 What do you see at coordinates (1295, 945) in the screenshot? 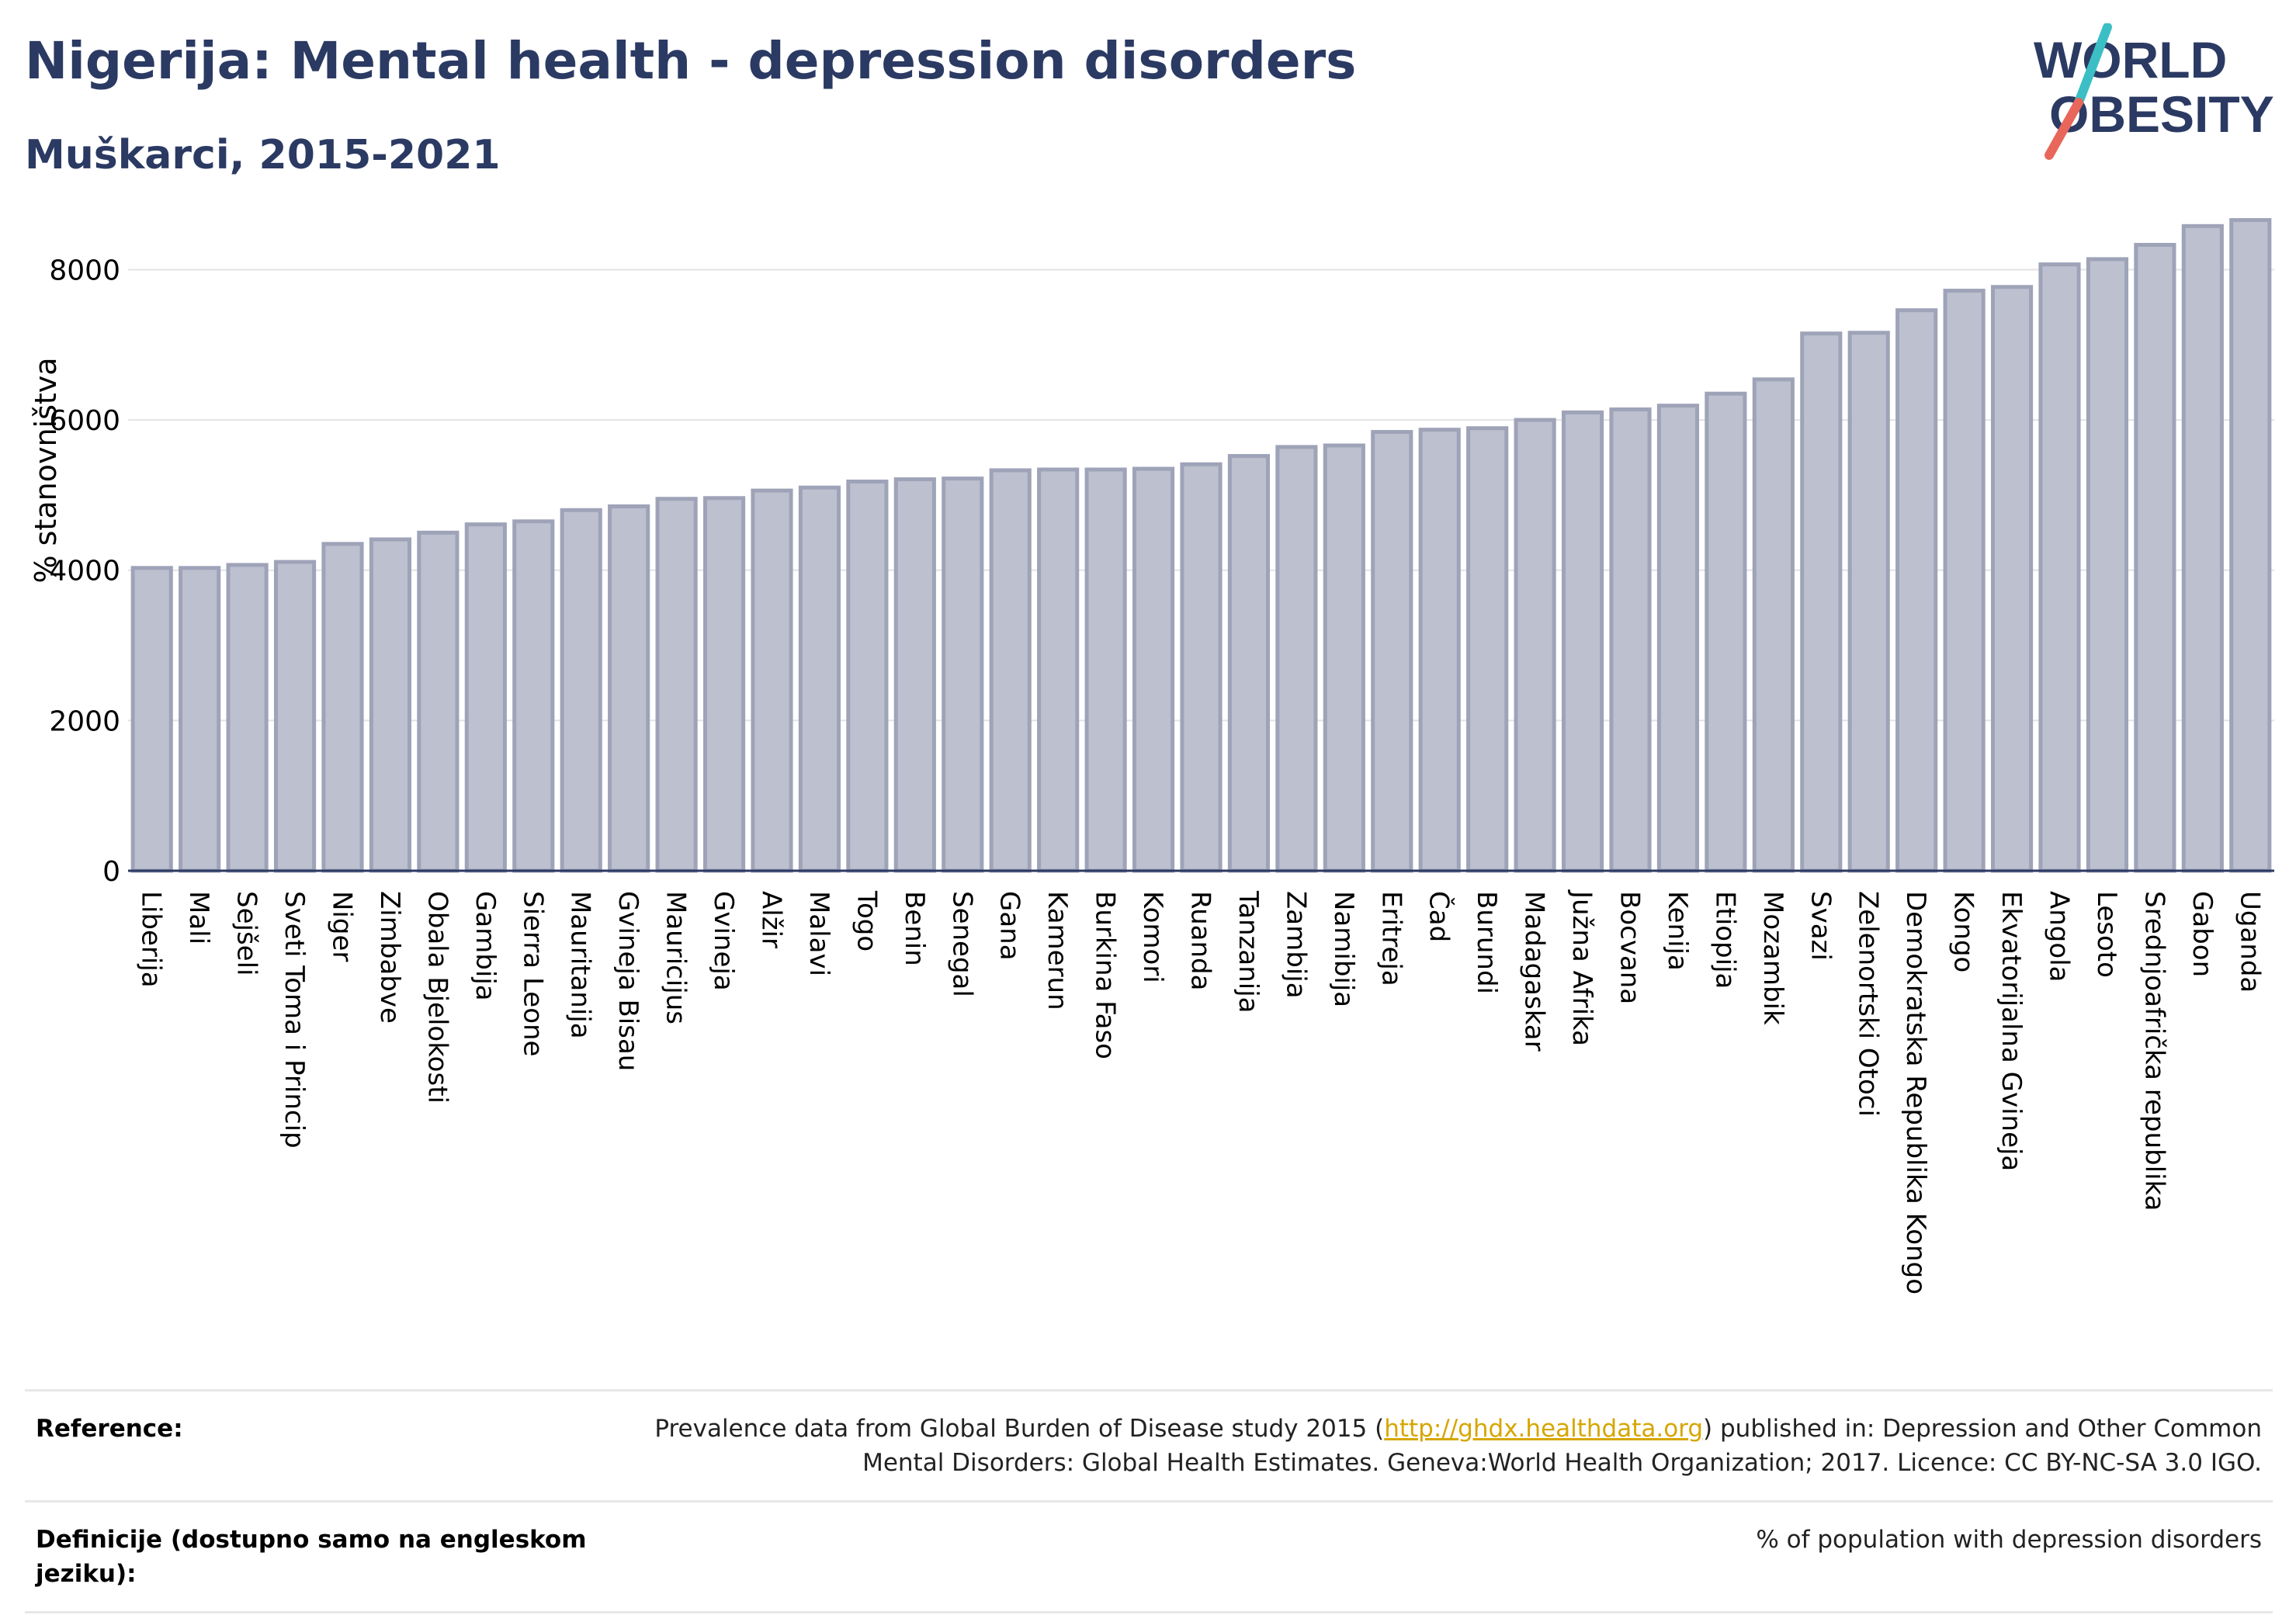
I see `x-tick-label: Zambija` at bounding box center [1295, 945].